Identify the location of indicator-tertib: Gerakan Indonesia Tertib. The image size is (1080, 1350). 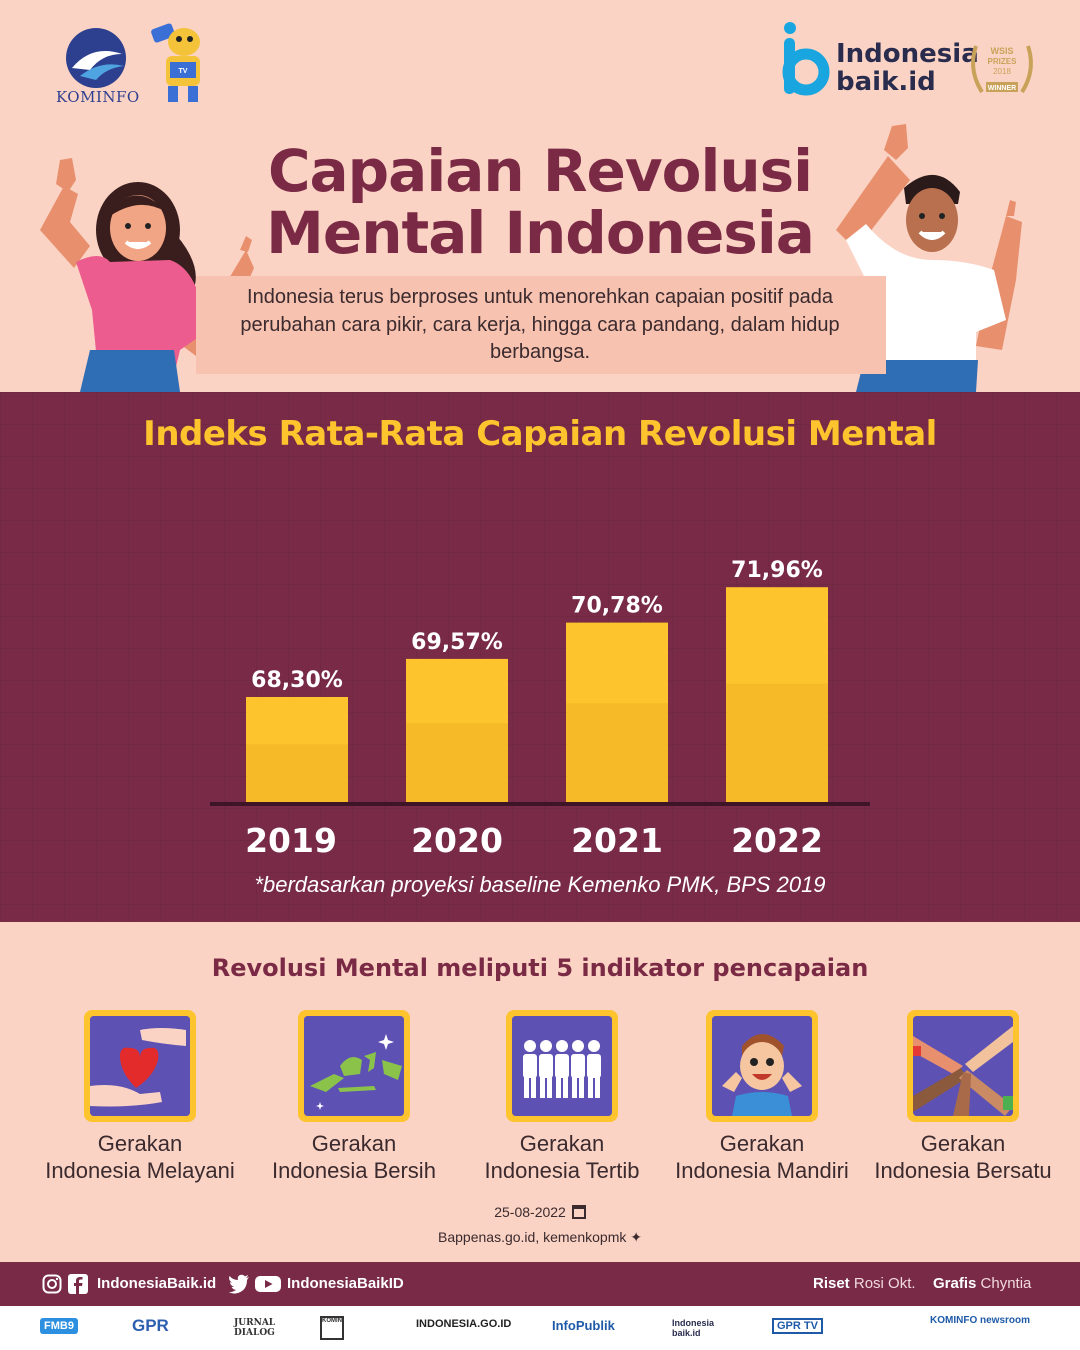
(562, 1097).